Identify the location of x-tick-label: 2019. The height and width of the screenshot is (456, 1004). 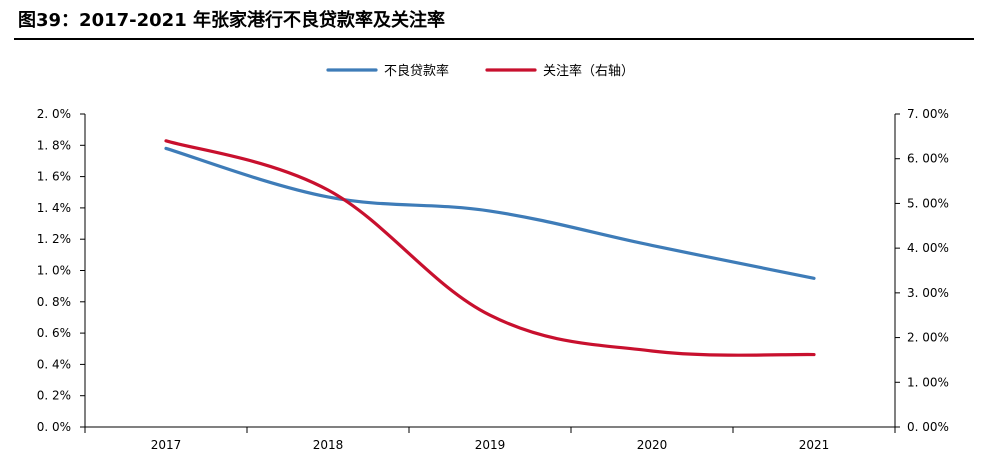
(490, 445).